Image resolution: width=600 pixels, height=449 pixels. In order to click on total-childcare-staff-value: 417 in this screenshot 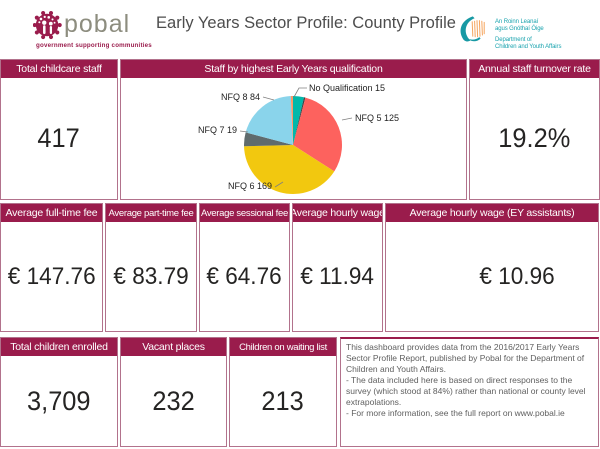, I will do `click(59, 138)`.